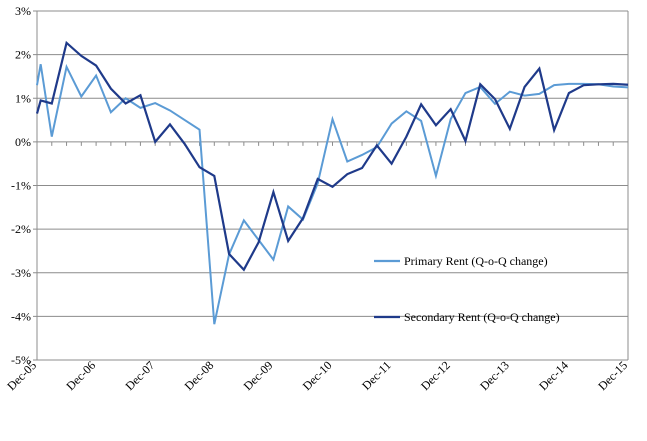 The image size is (647, 441). I want to click on x-tick-label: Dec-13, so click(494, 375).